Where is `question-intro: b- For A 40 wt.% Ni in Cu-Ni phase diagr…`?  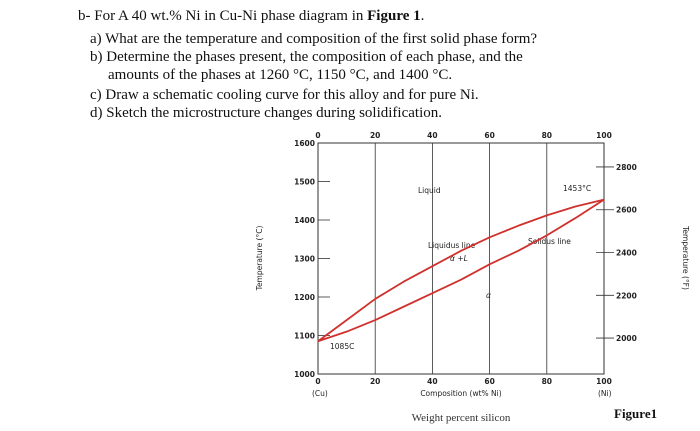
question-intro: b- For A 40 wt.% Ni in Cu-Ni phase diagr… is located at coordinates (251, 16).